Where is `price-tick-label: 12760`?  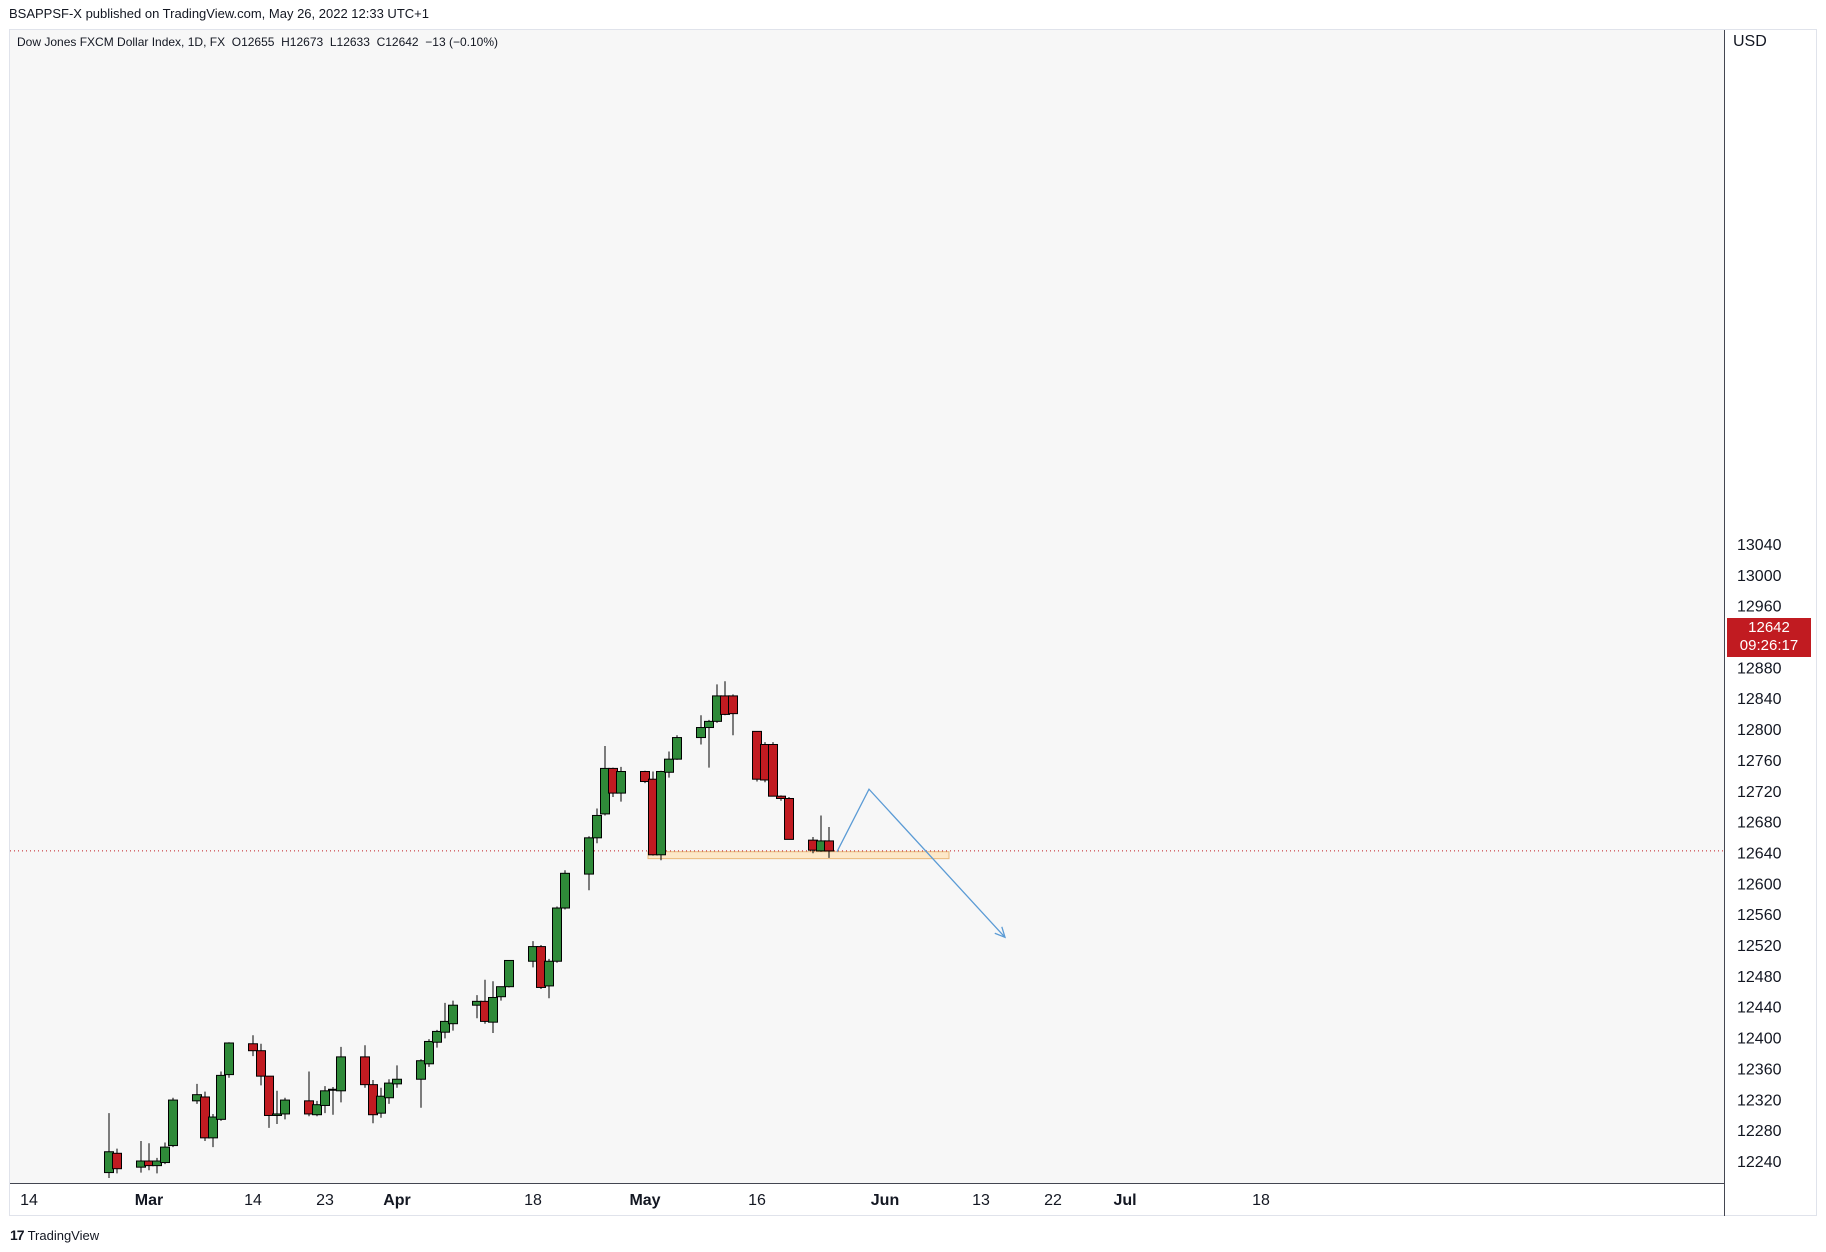
price-tick-label: 12760 is located at coordinates (1759, 761).